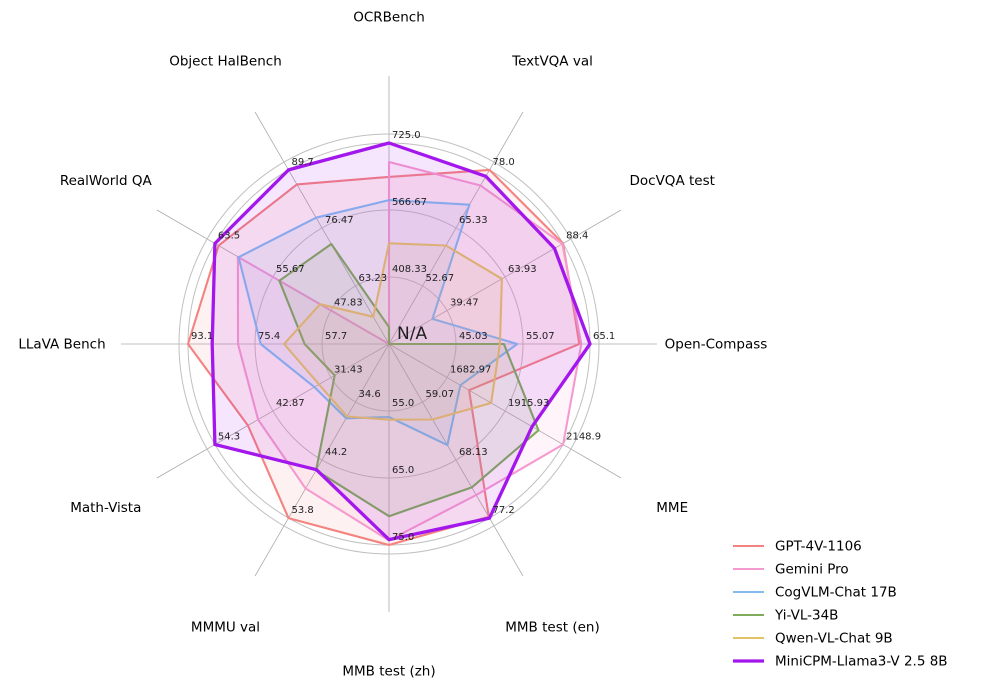 The width and height of the screenshot is (986, 690). What do you see at coordinates (540, 336) in the screenshot?
I see `tick-label: 55.07` at bounding box center [540, 336].